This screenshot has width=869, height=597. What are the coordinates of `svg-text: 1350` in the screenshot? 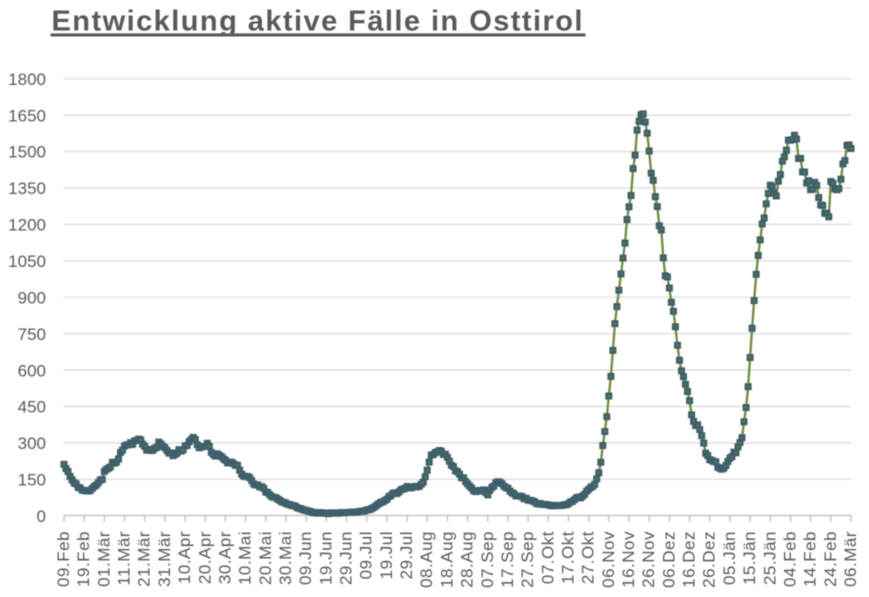 It's located at (27, 188).